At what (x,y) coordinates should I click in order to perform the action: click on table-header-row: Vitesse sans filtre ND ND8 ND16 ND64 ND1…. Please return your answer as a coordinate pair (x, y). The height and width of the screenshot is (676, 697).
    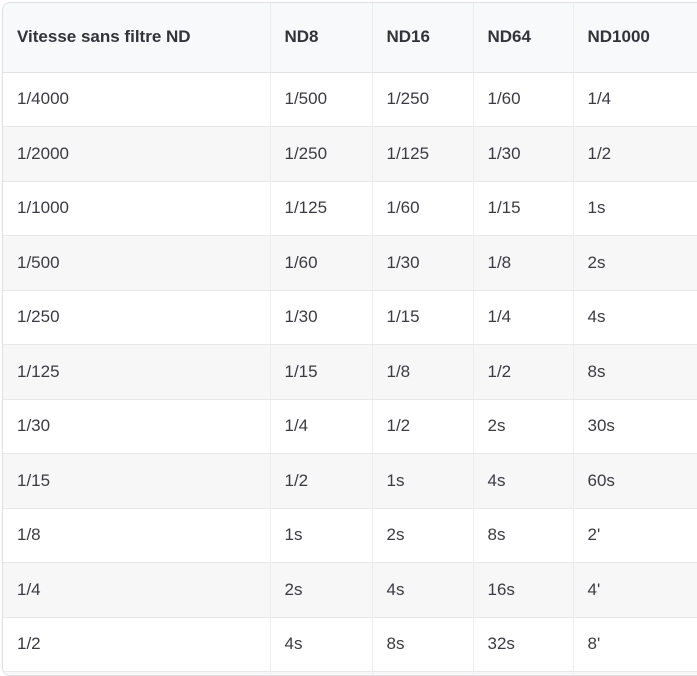
    Looking at the image, I should click on (350, 38).